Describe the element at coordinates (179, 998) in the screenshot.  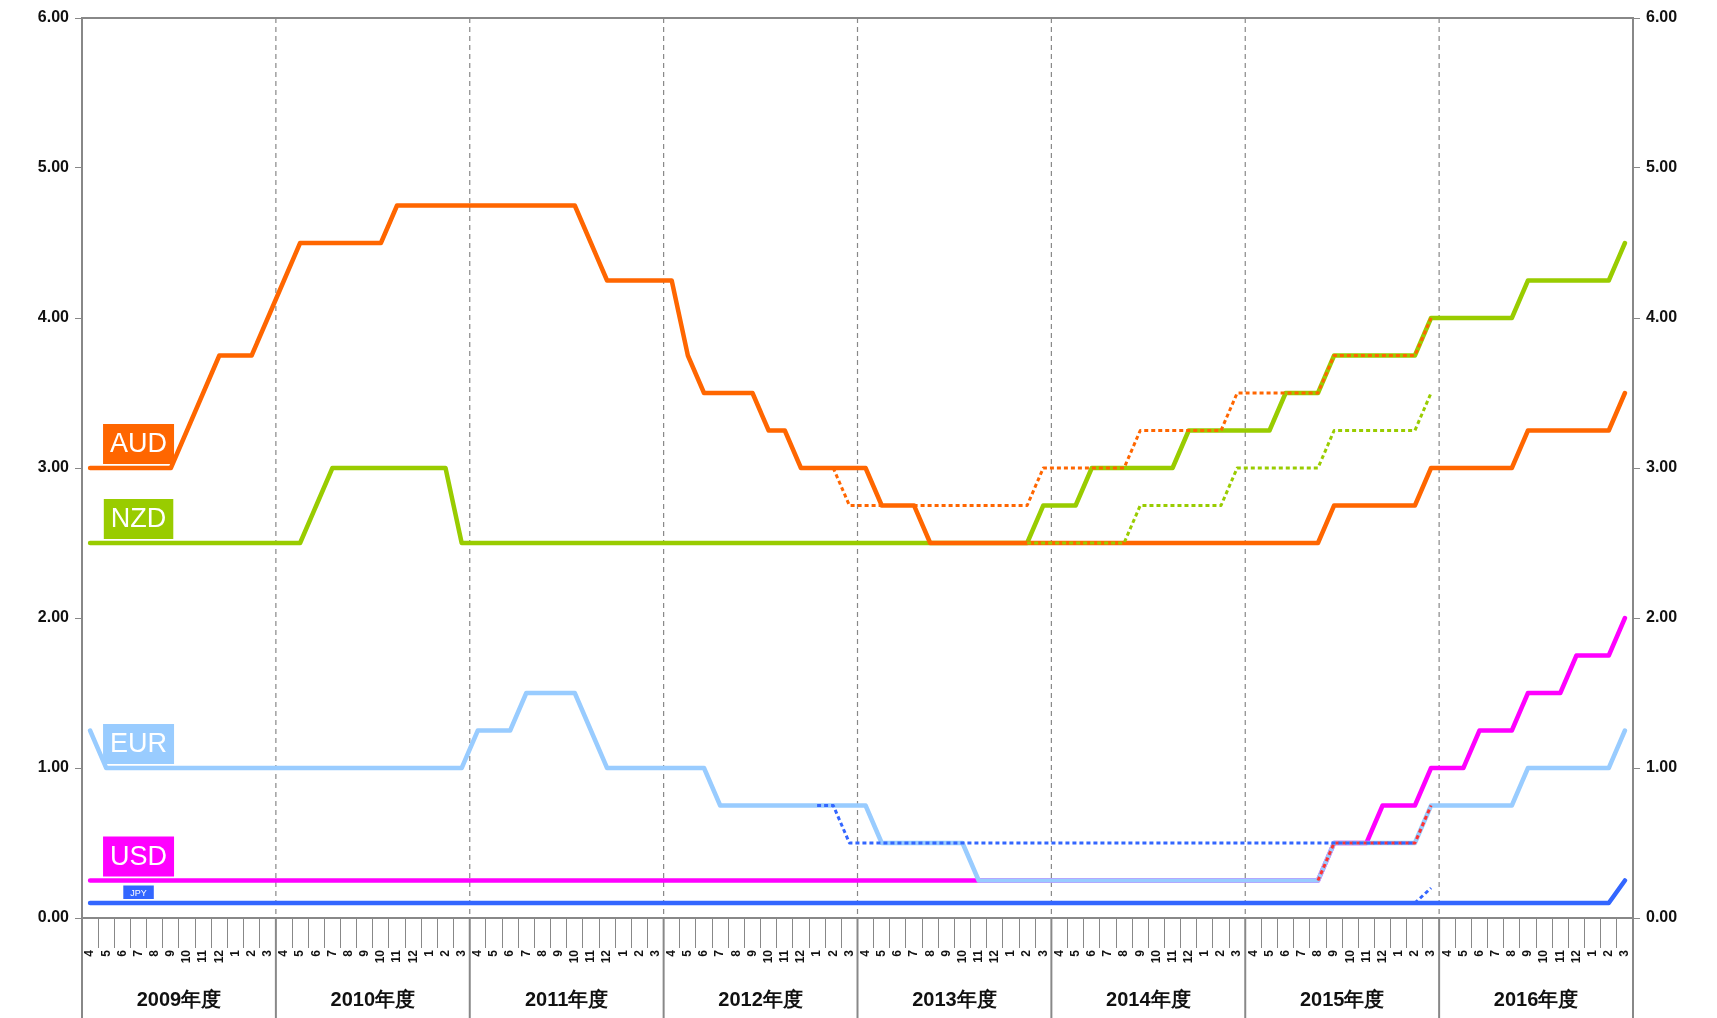
I see `text: 2009年度` at that location.